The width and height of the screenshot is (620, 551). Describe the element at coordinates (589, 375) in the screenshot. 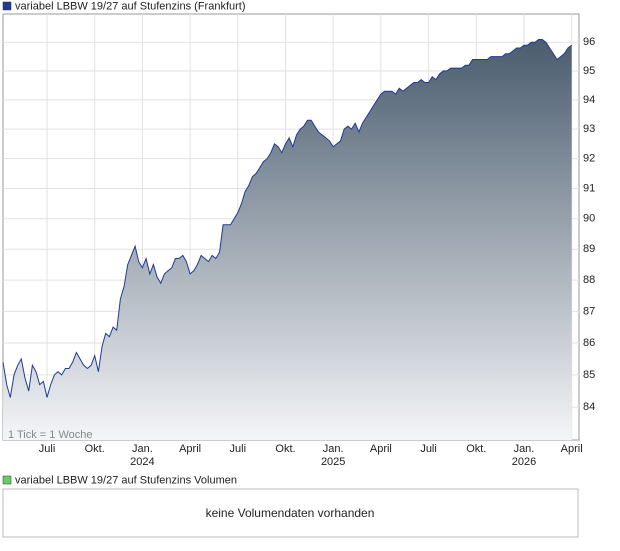

I see `y-tick-label: 85` at that location.